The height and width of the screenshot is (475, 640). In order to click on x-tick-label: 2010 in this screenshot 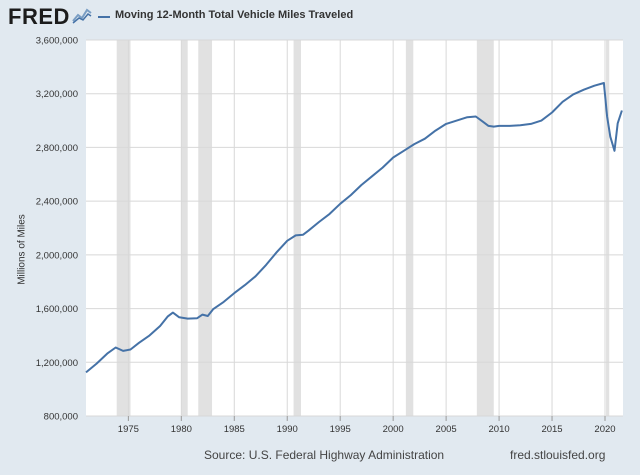, I will do `click(499, 429)`.